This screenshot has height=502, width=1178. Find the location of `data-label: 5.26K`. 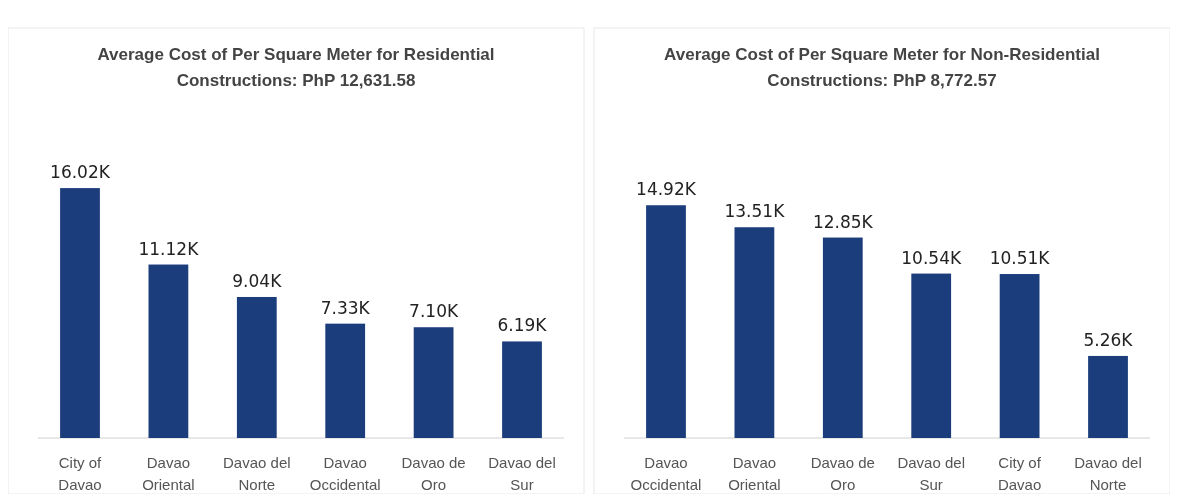

data-label: 5.26K is located at coordinates (1108, 339).